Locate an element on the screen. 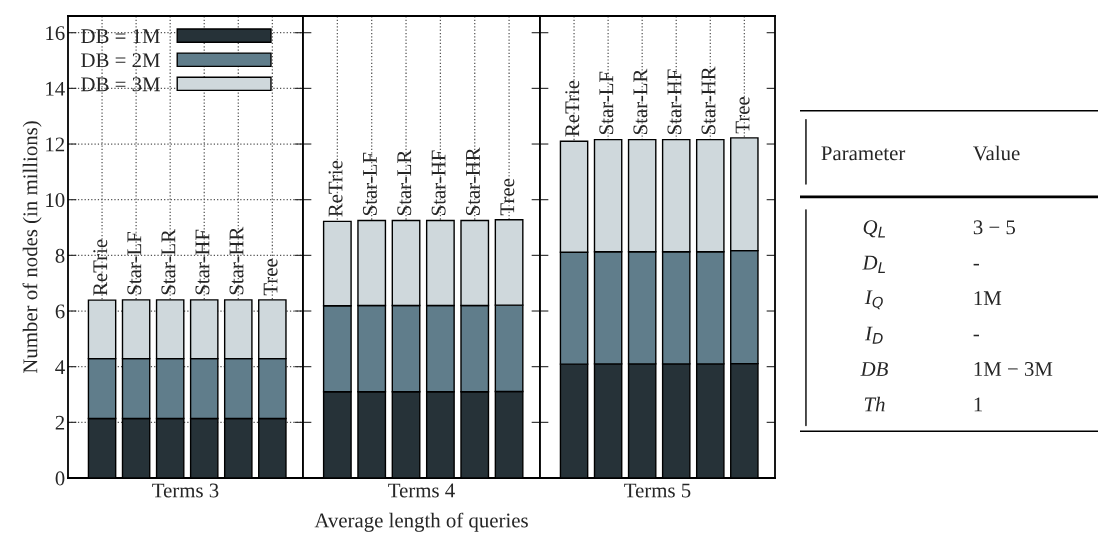 This screenshot has width=1098, height=543. y-tick-label: 12 is located at coordinates (55, 144).